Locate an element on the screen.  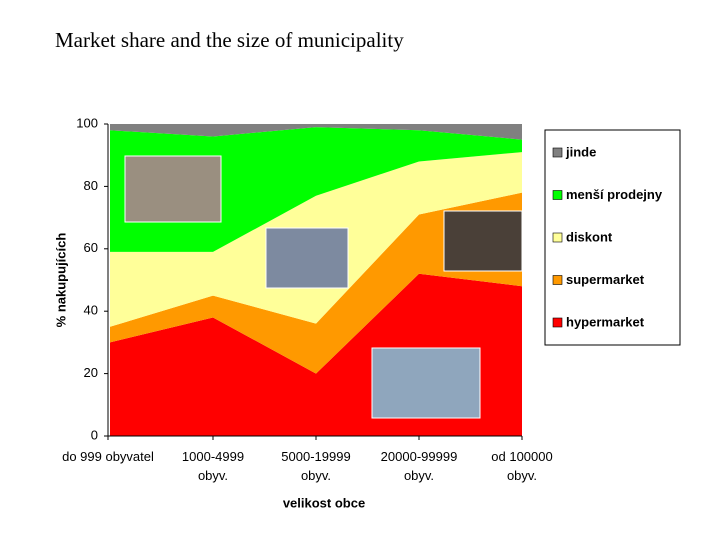
x-tick-label: do 999 obyvatel is located at coordinates (108, 456).